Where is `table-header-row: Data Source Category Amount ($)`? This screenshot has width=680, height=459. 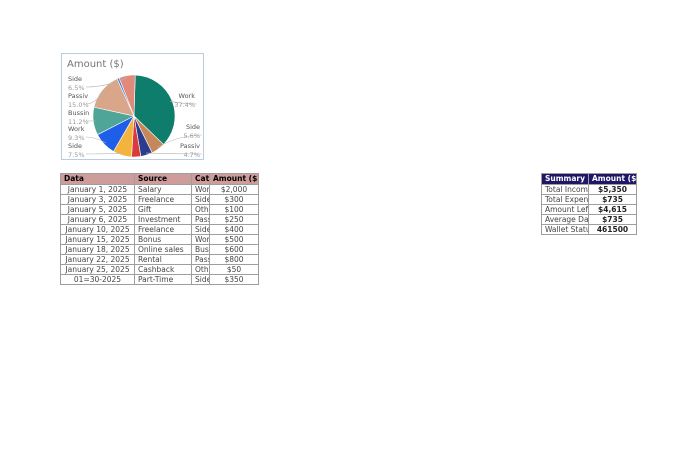 table-header-row: Data Source Category Amount ($) is located at coordinates (159, 179).